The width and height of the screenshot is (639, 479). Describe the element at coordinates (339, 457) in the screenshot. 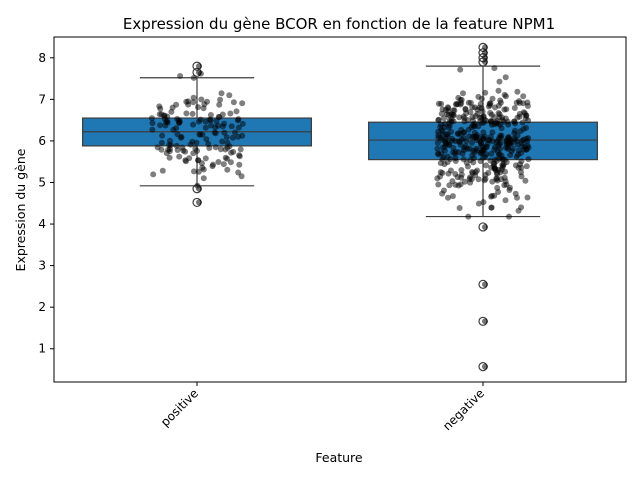

I see `x-axis-label: Feature` at that location.